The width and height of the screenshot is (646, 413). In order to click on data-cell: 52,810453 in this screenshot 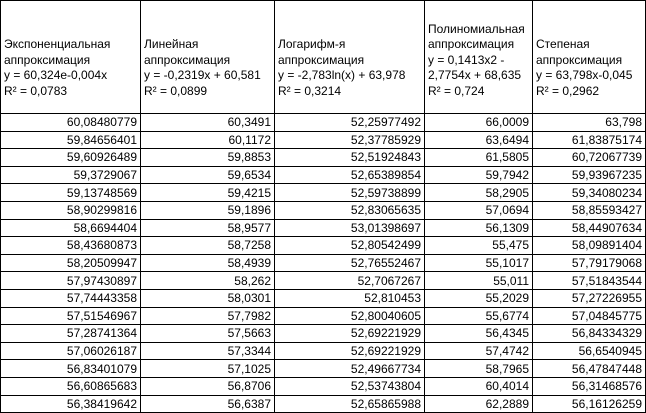, I will do `click(349, 298)`.